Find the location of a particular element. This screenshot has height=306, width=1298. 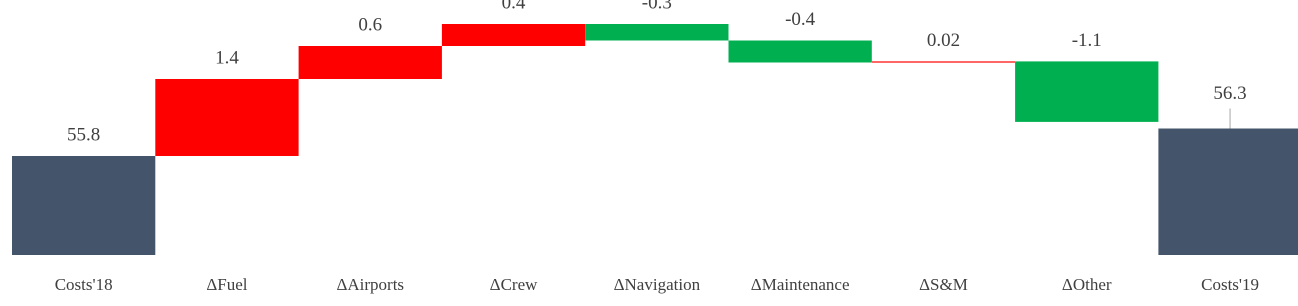

x-tick-label: Costs'18 is located at coordinates (84, 284).